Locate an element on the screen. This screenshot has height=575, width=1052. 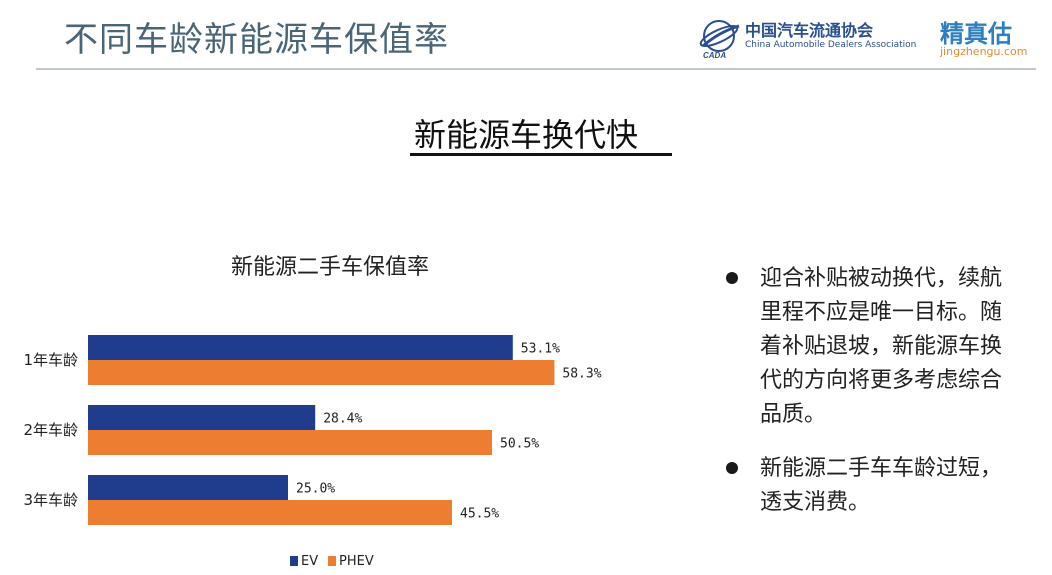
data-label: 28.4% is located at coordinates (342, 419).